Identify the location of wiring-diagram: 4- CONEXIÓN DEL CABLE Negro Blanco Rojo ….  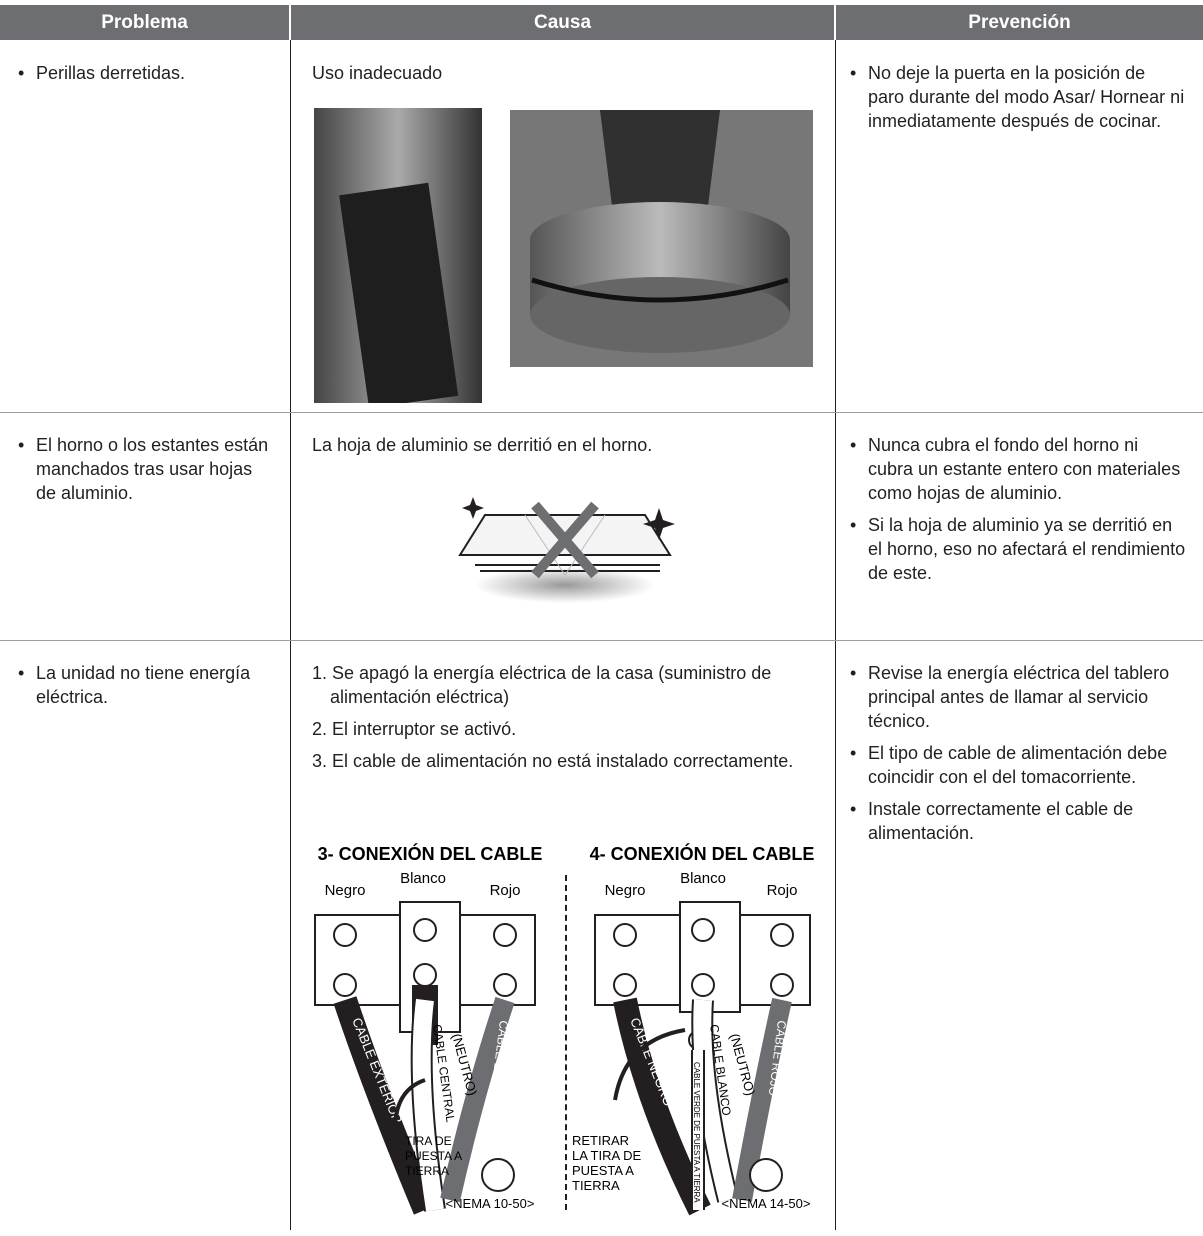
(693, 1029).